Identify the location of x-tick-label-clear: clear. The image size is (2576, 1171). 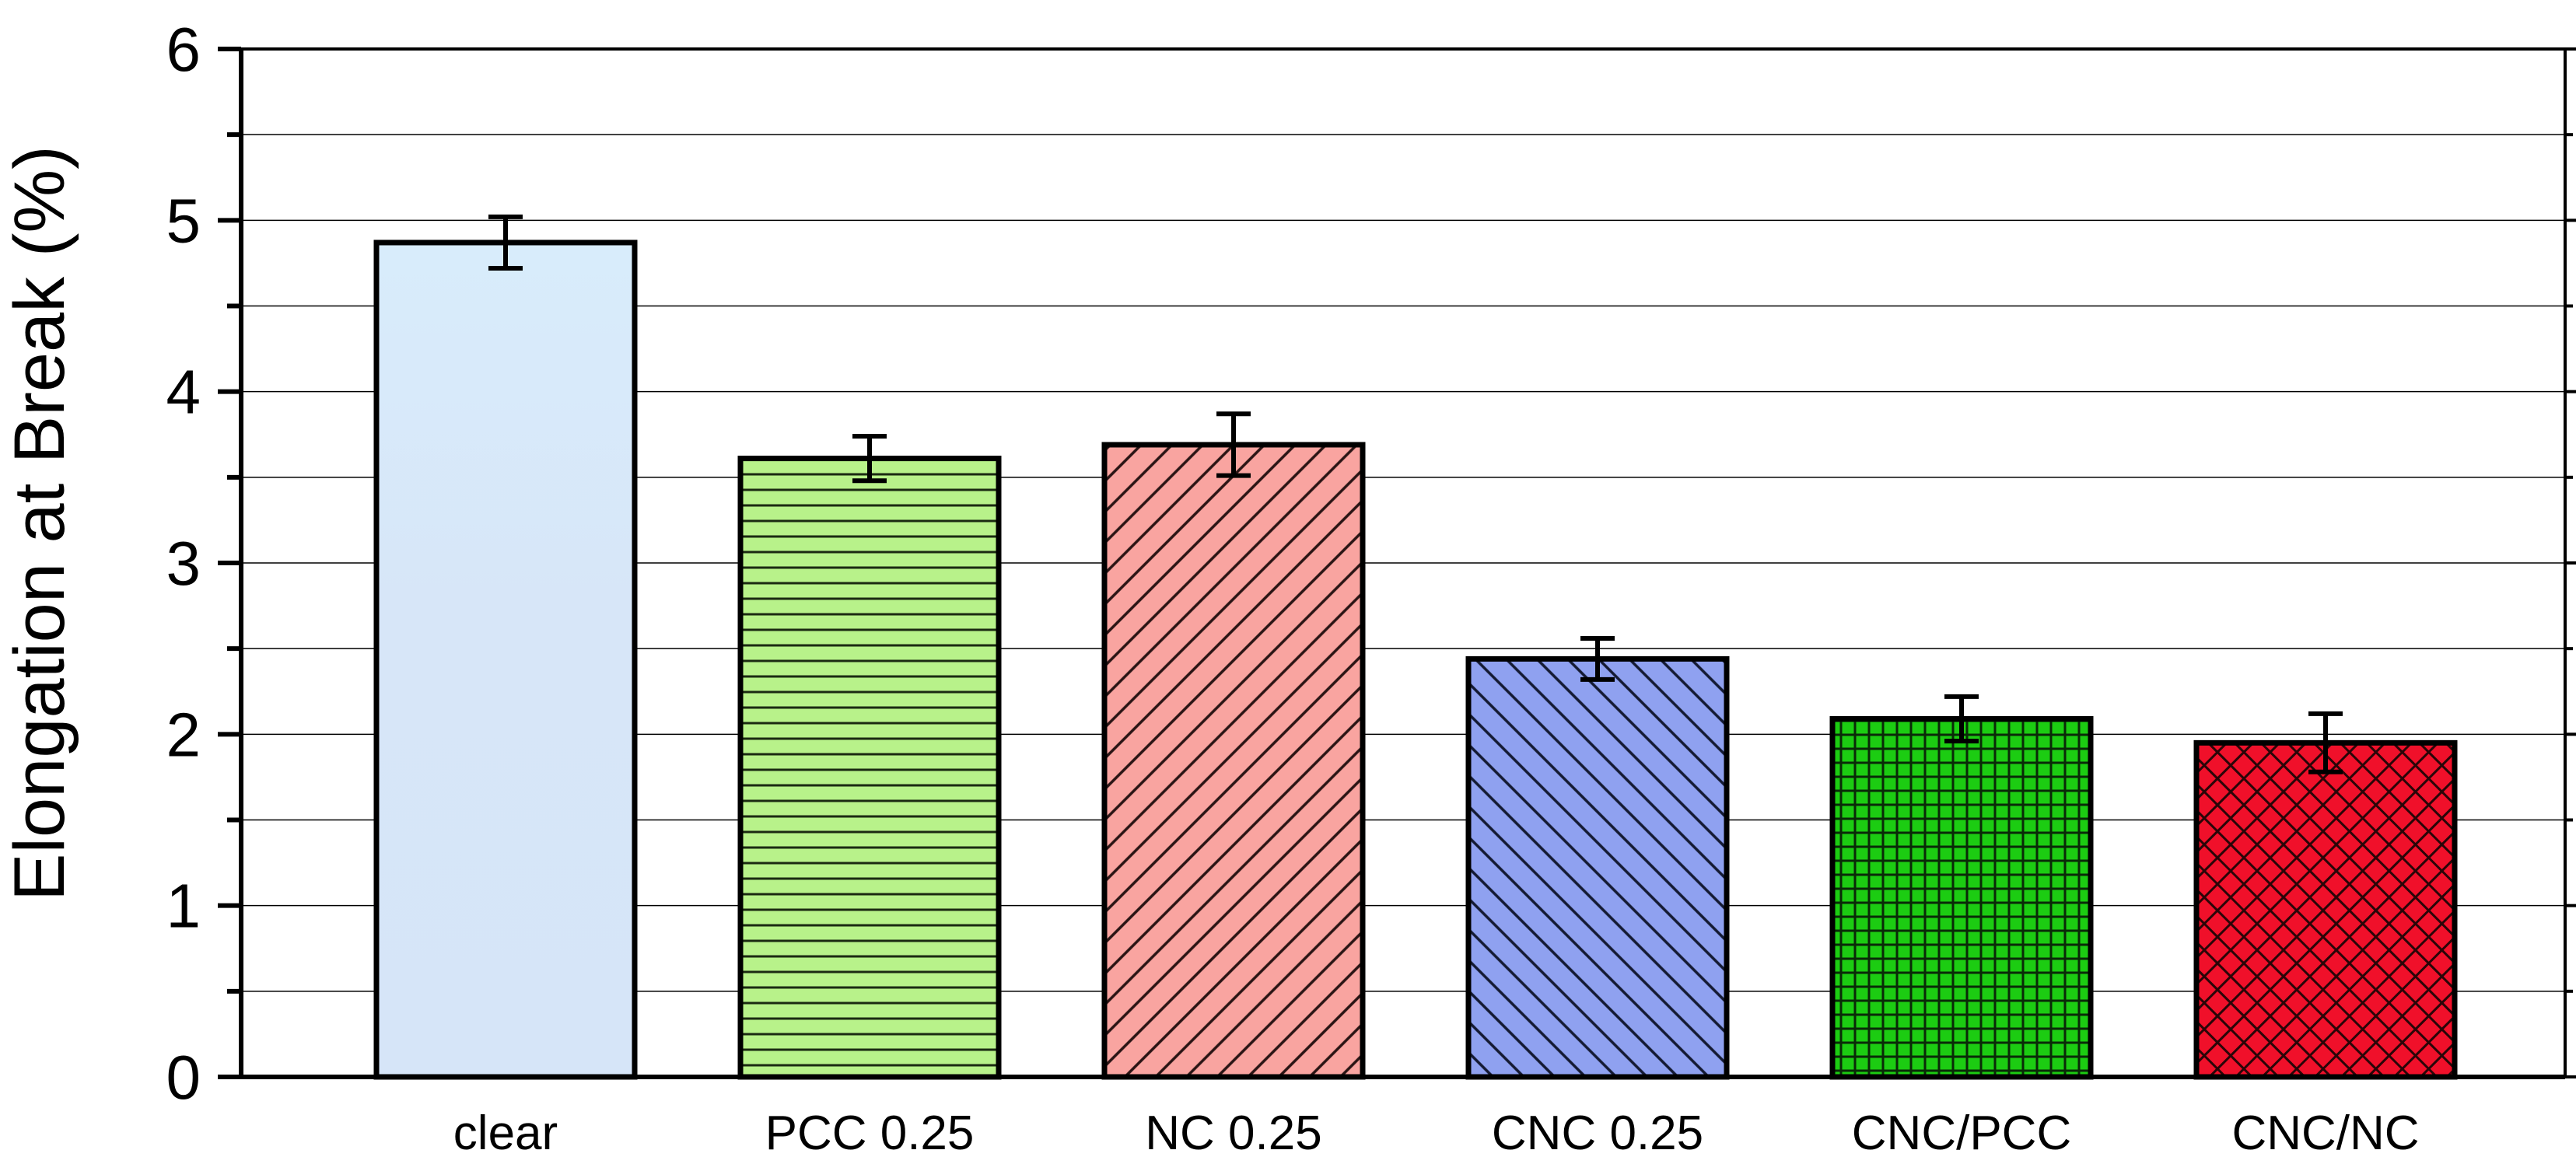
(505, 1133).